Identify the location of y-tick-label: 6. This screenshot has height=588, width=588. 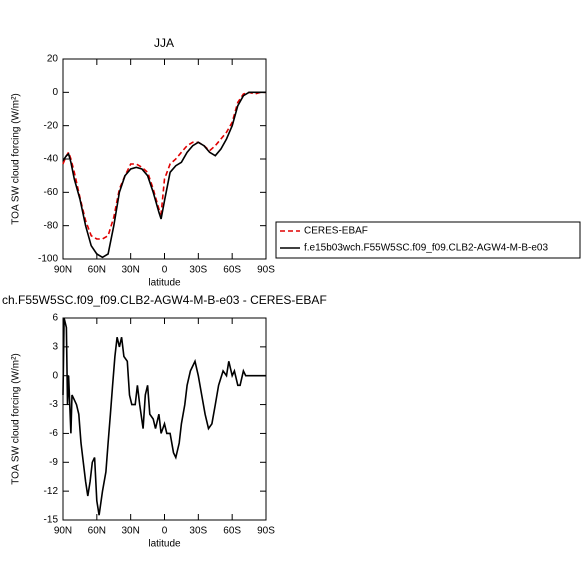
(55, 318).